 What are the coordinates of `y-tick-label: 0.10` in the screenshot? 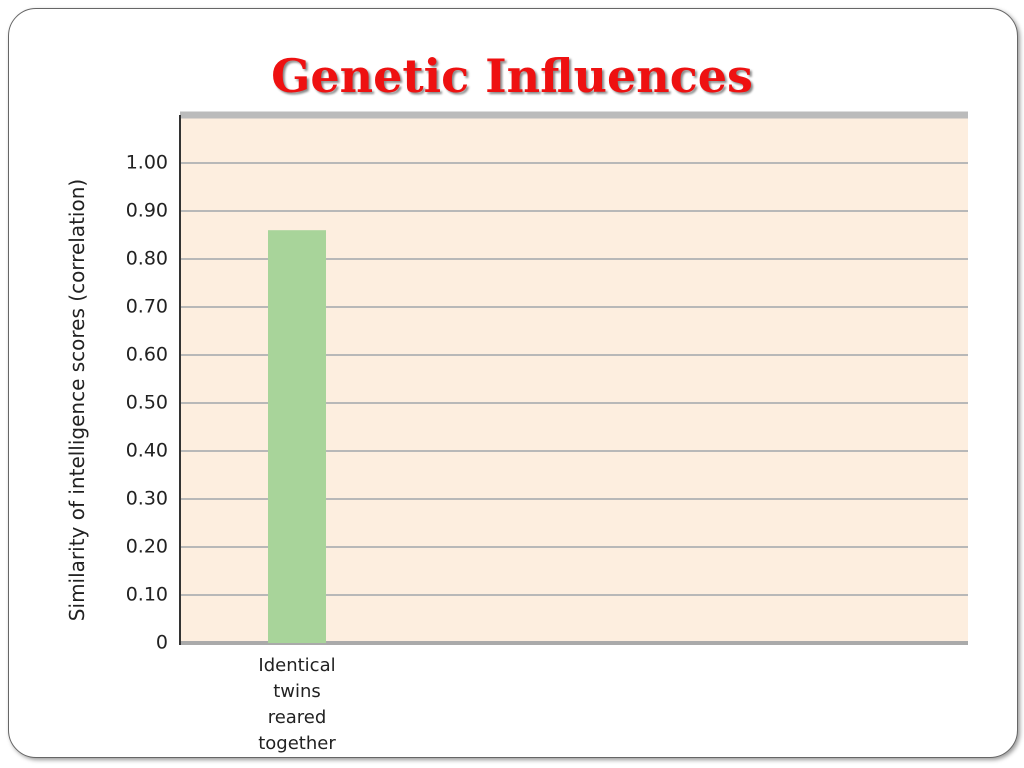 It's located at (147, 595).